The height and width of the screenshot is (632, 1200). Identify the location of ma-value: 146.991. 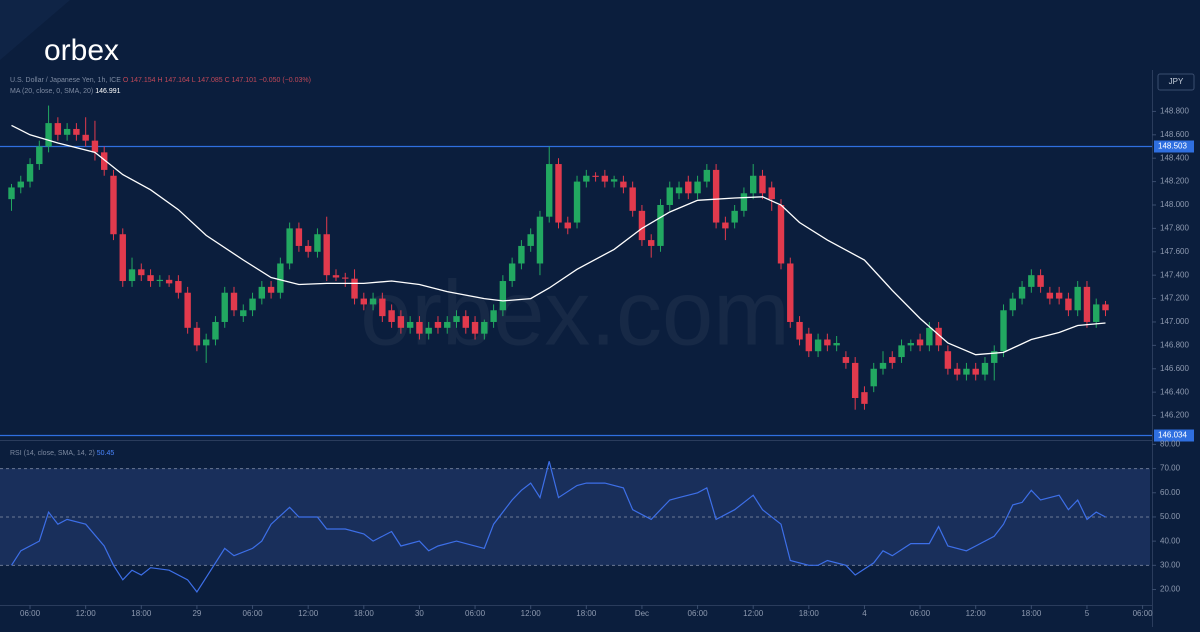
(107, 91).